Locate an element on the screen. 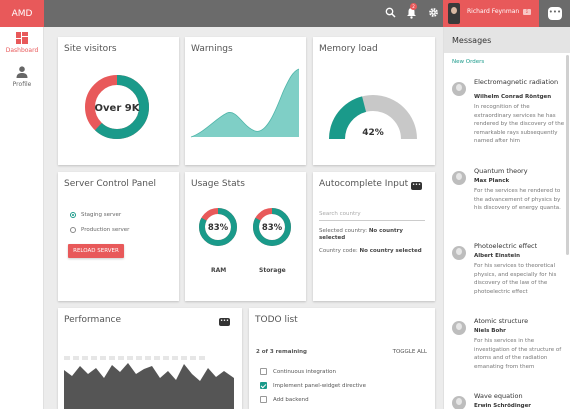  warnings-card: Warnings is located at coordinates (245, 101).